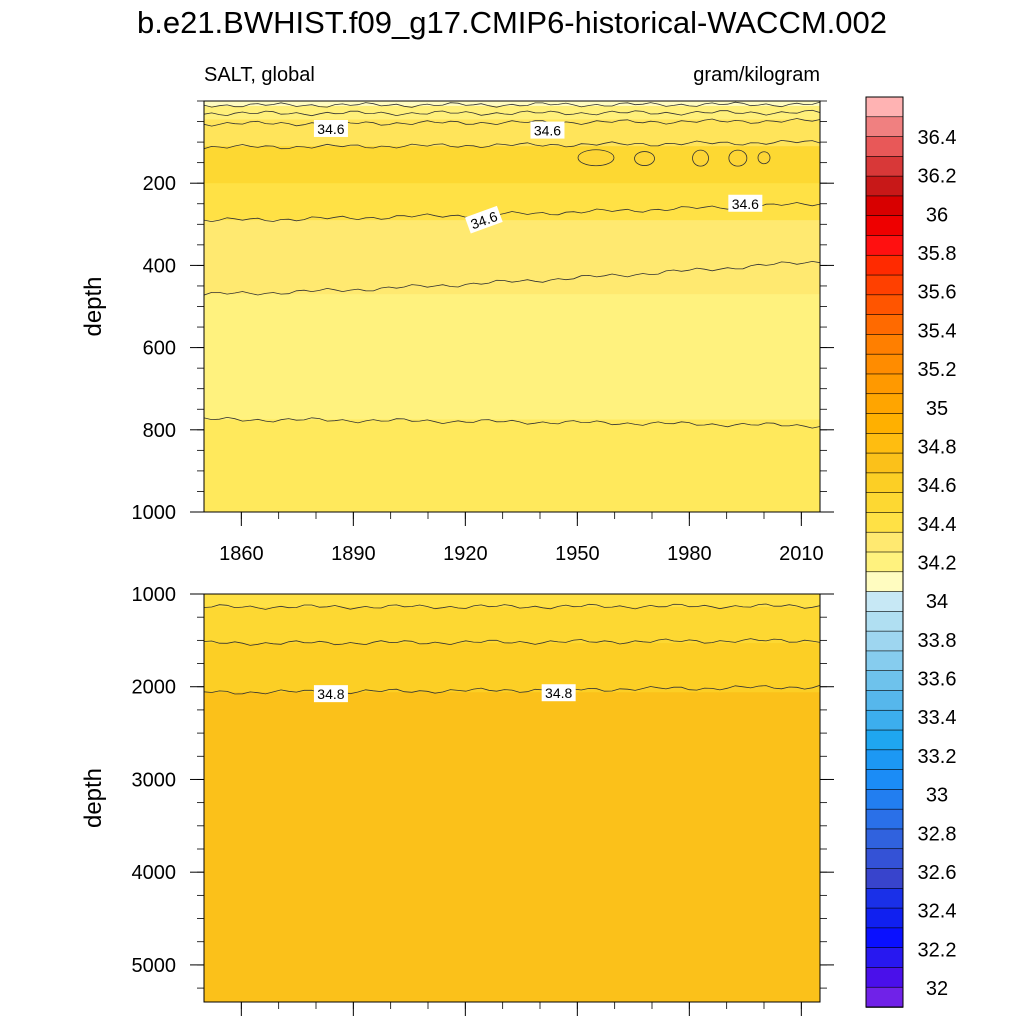 The height and width of the screenshot is (1024, 1024). I want to click on colorbar-label: 33.2, so click(937, 757).